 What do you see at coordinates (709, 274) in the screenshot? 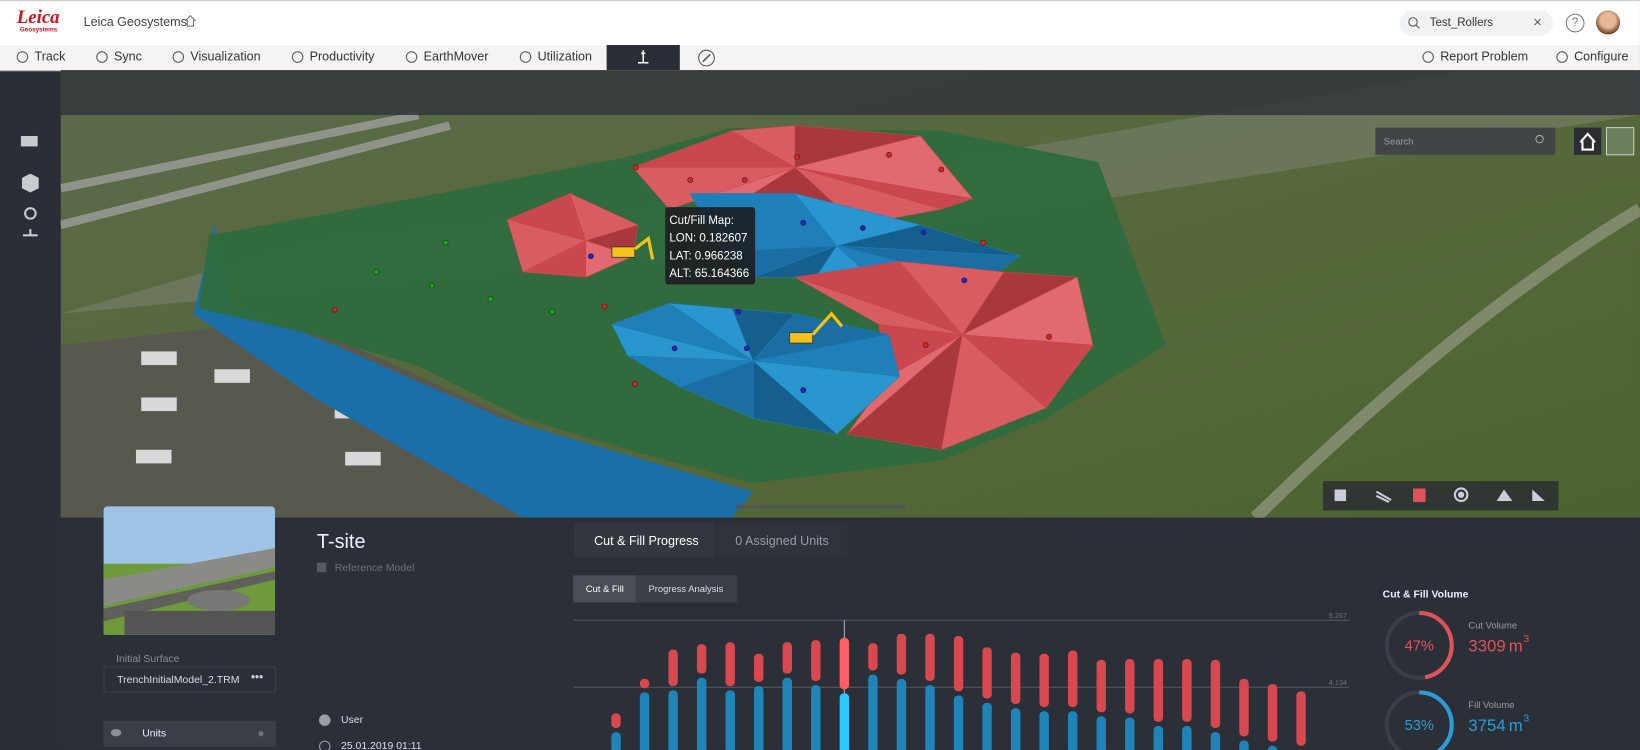
I see `tooltip-line: ALT: 65.164366` at bounding box center [709, 274].